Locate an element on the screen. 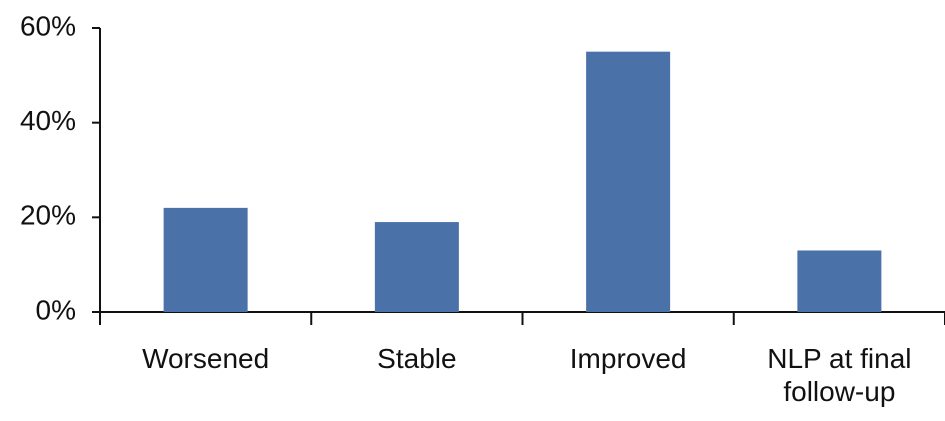 This screenshot has height=421, width=945. y-tick-label: 40% is located at coordinates (48, 120).